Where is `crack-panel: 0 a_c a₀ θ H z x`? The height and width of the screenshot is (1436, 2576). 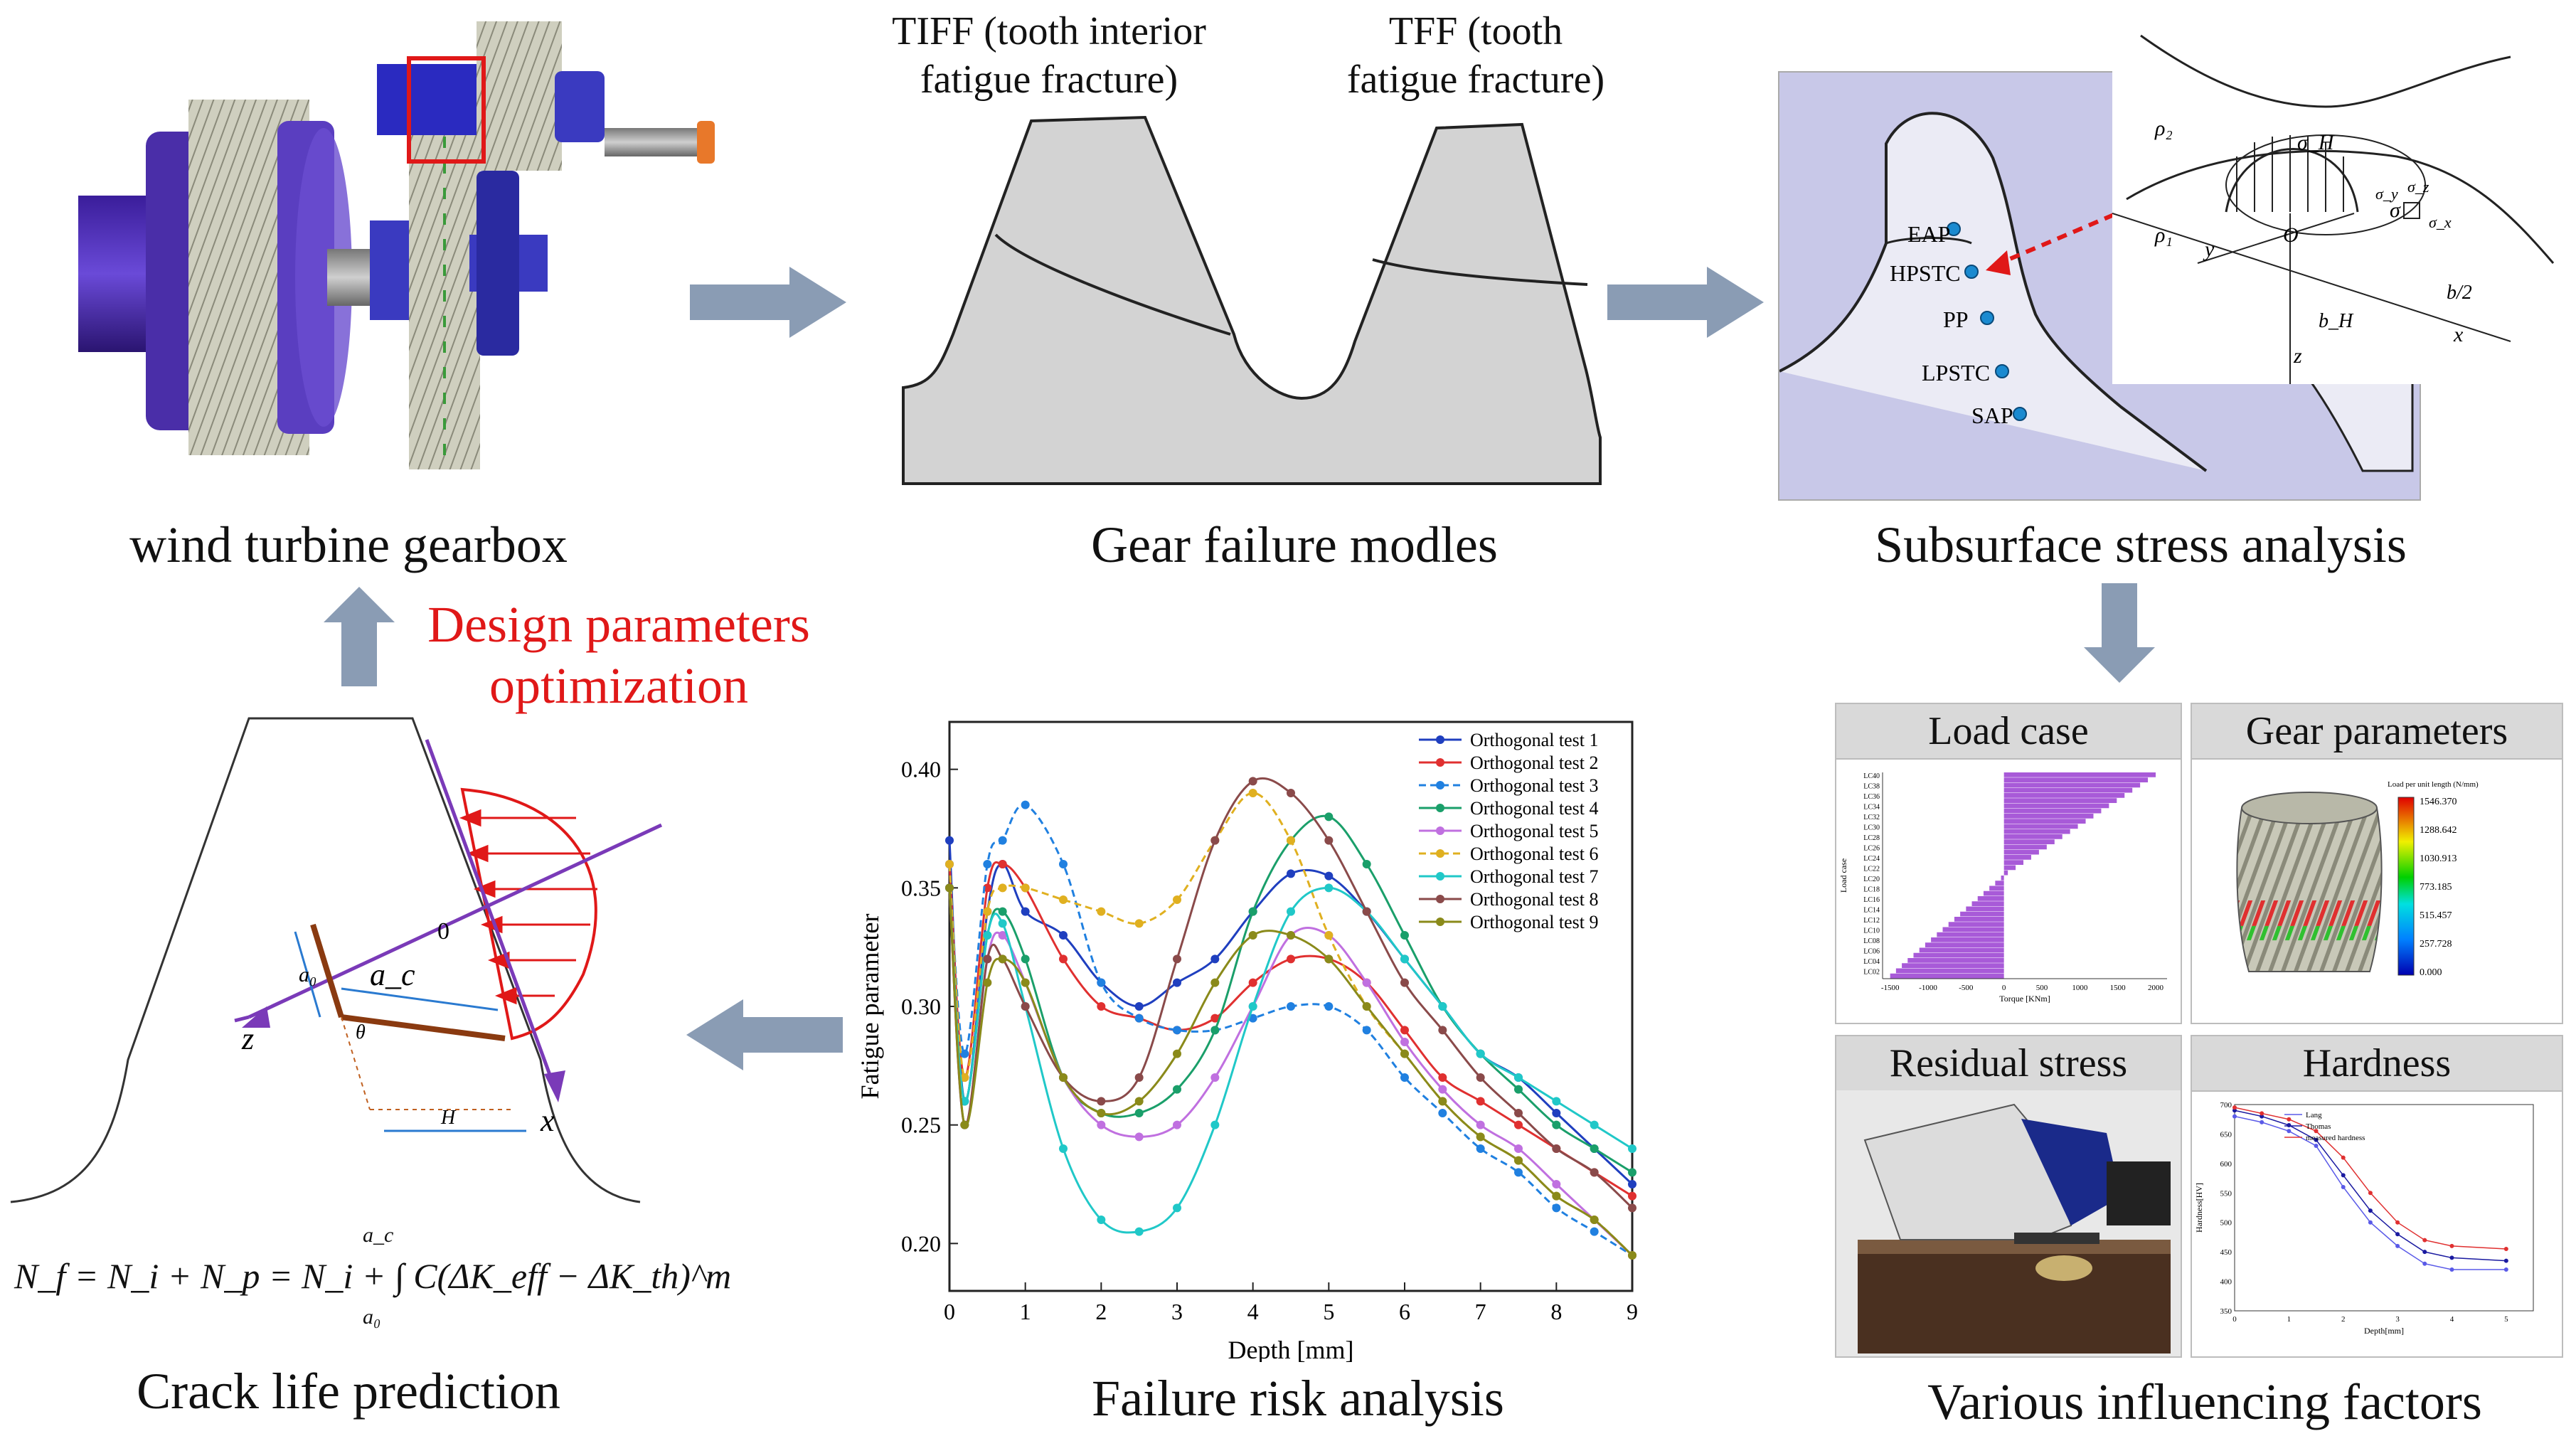 crack-panel: 0 a_c a₀ θ H z x is located at coordinates (412, 1017).